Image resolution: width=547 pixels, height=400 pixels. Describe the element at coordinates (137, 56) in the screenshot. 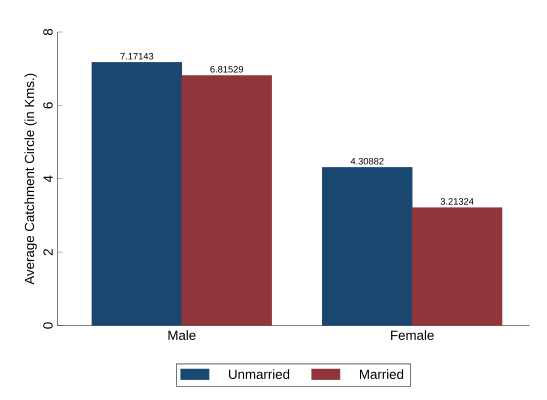

I see `data-label: 7.17143` at that location.